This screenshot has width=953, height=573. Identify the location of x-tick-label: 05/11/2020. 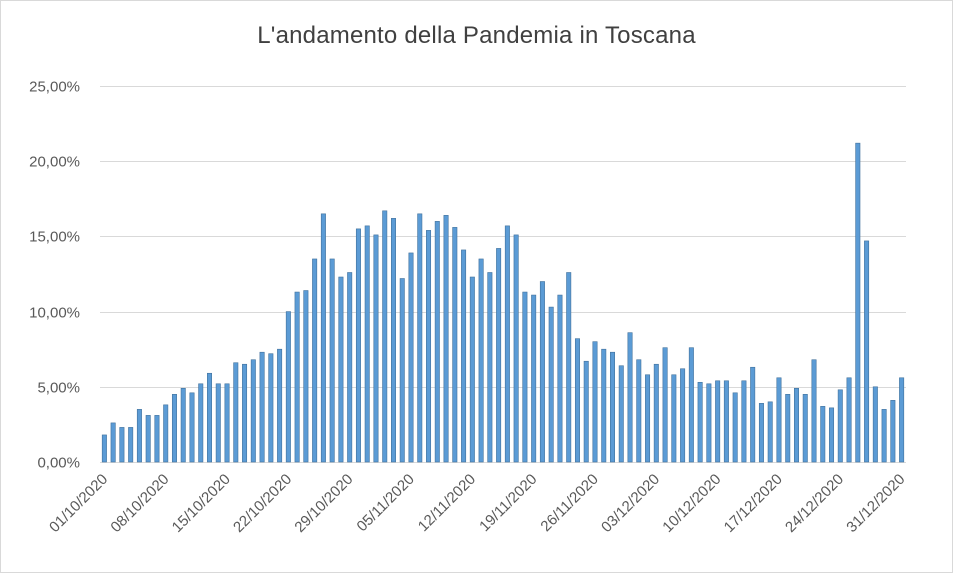
(386, 503).